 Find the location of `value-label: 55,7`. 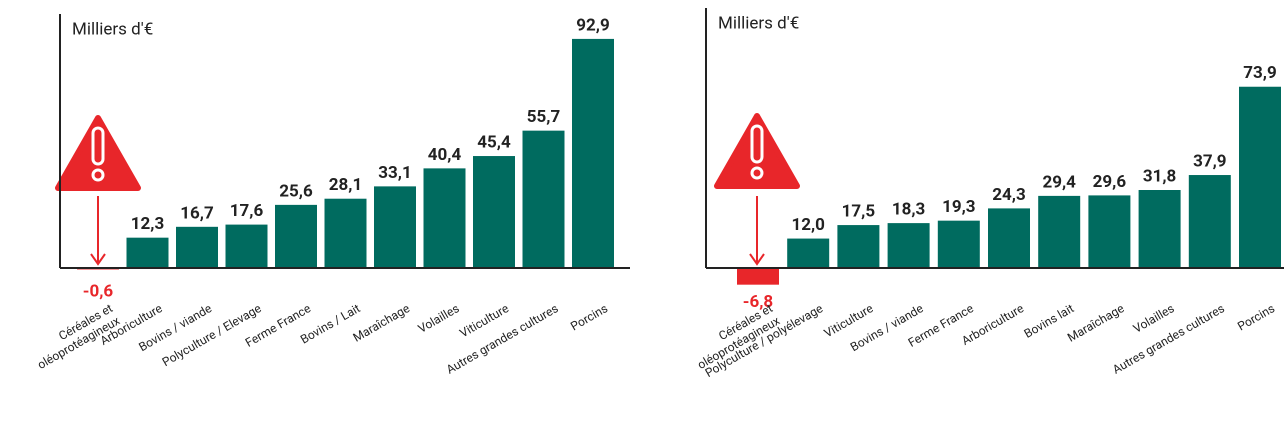

value-label: 55,7 is located at coordinates (544, 117).